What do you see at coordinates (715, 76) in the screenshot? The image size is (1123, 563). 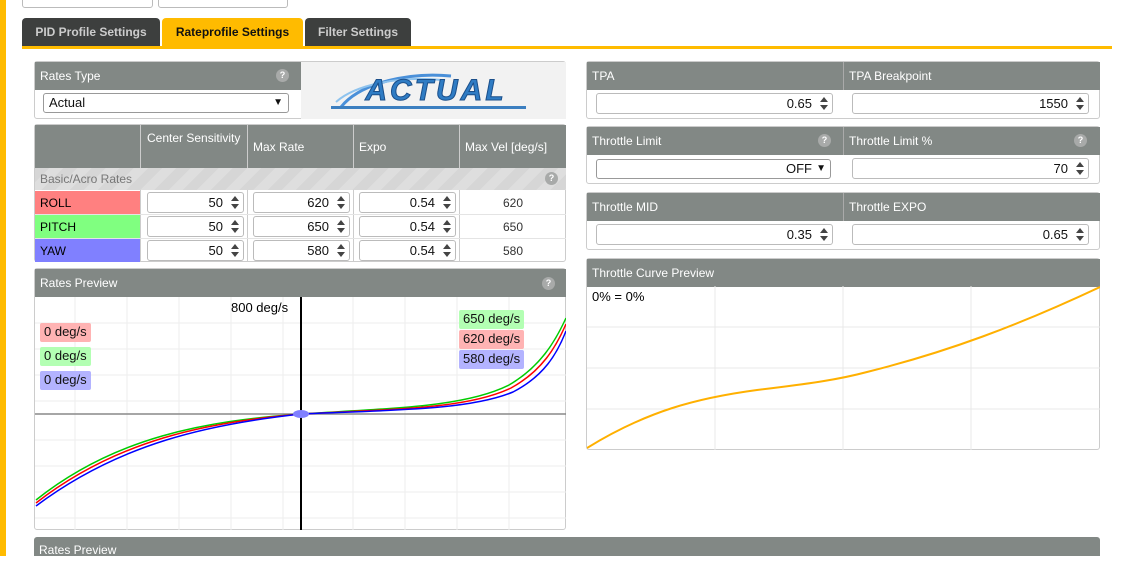 I see `header: TPA` at bounding box center [715, 76].